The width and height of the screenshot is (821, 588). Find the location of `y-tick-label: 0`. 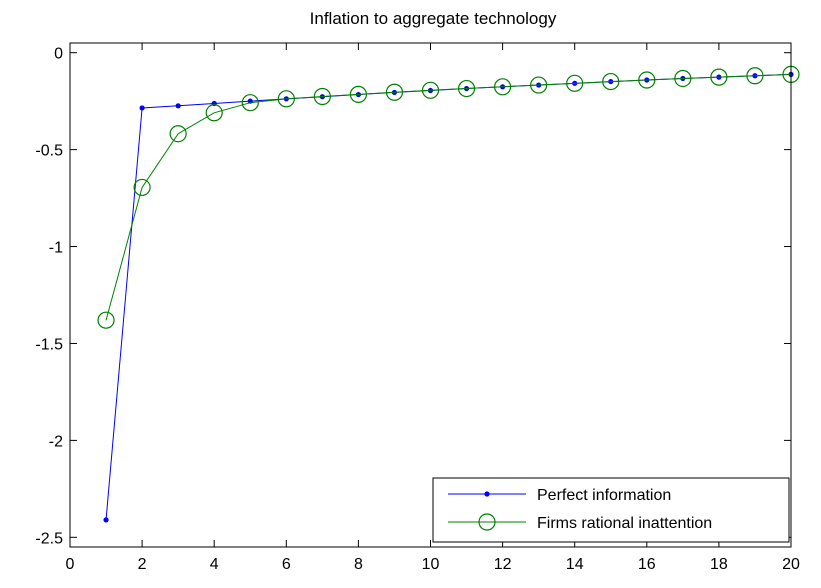

y-tick-label: 0 is located at coordinates (58, 54).